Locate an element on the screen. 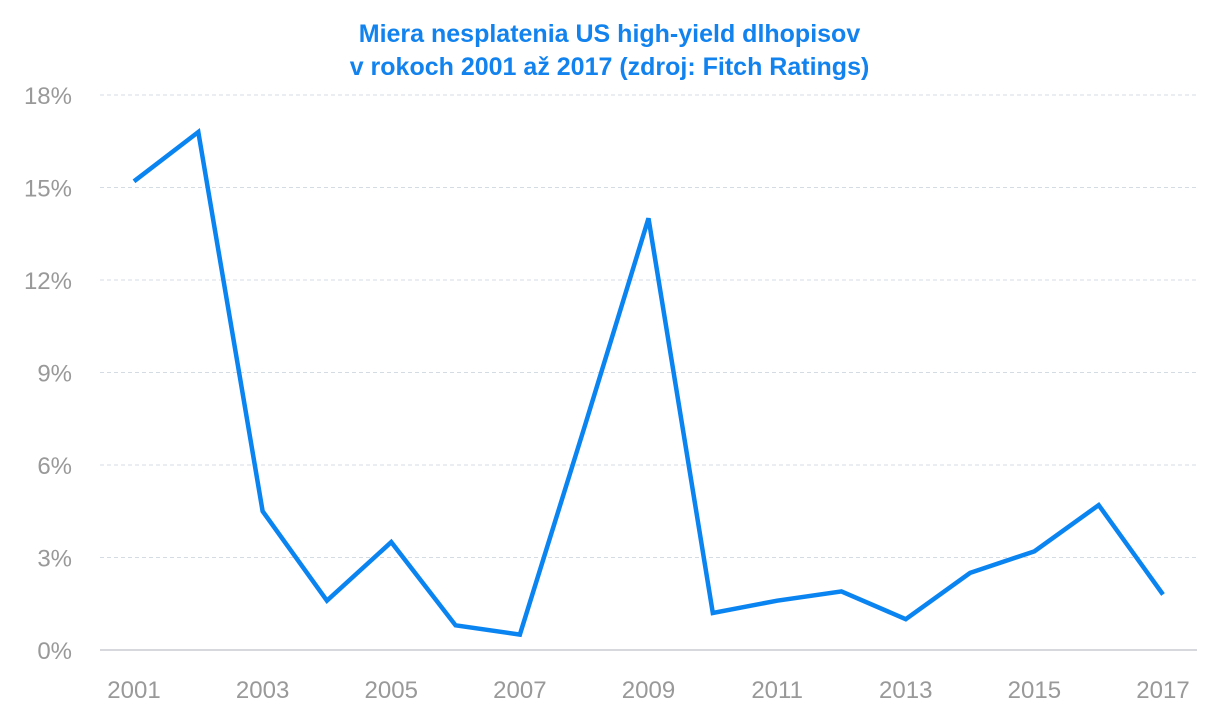 Image resolution: width=1219 pixels, height=716 pixels. x-tick-label: 2009 is located at coordinates (648, 690).